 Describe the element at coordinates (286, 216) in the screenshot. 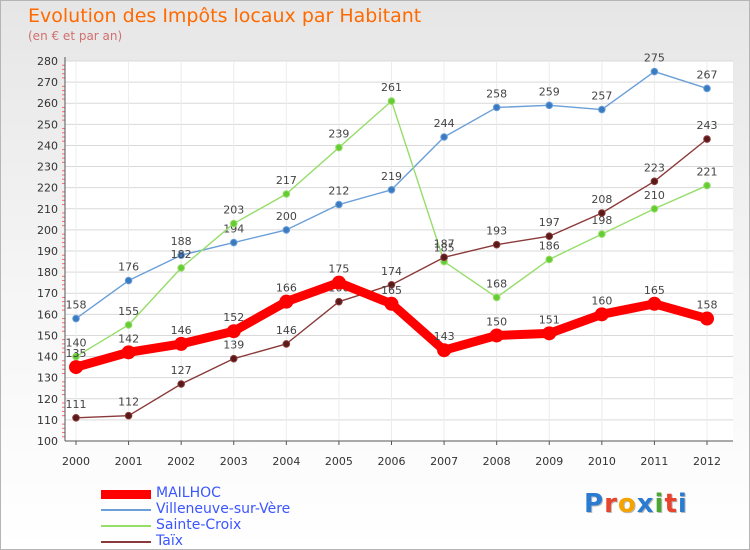

I see `data-label: 200` at that location.